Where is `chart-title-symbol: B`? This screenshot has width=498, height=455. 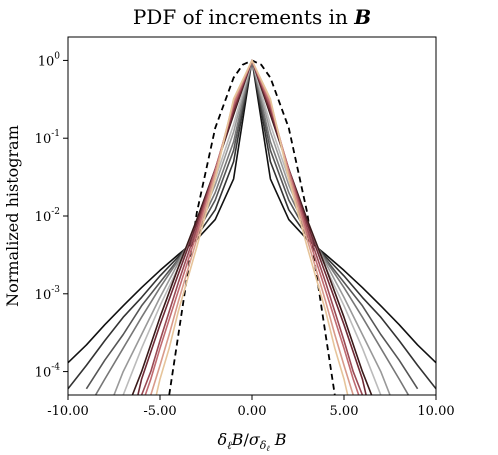 chart-title-symbol: B is located at coordinates (362, 17).